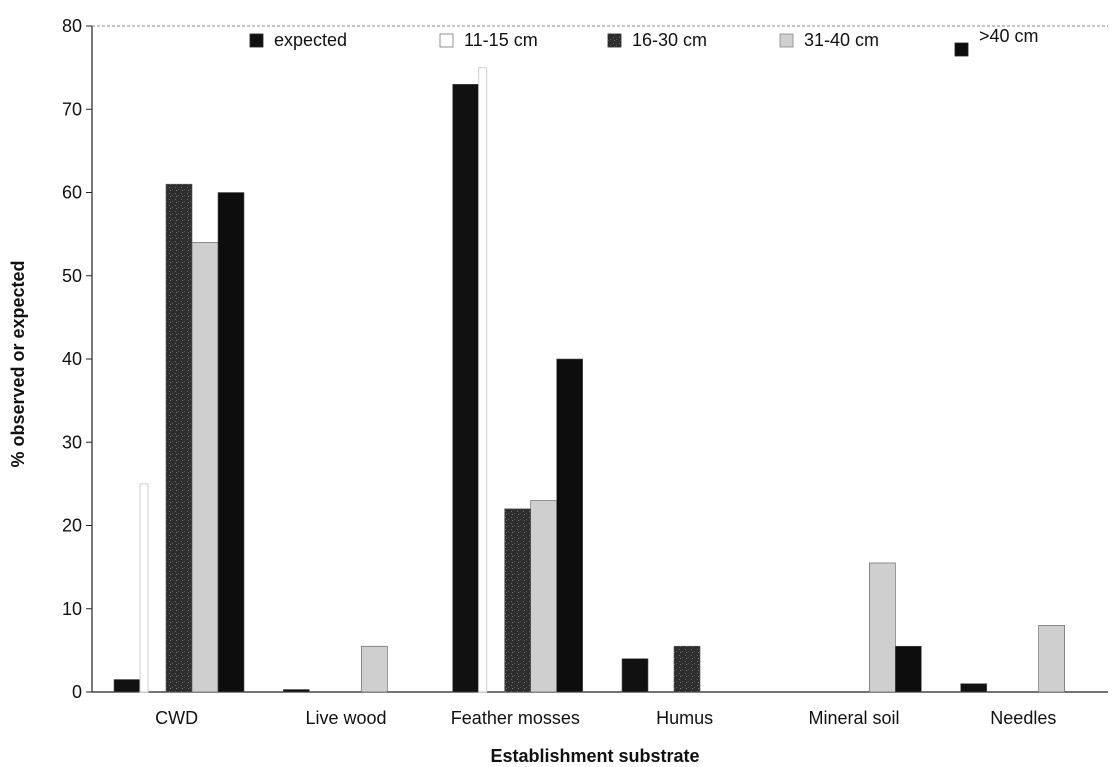  I want to click on legend-label: >40 cm, so click(1009, 36).